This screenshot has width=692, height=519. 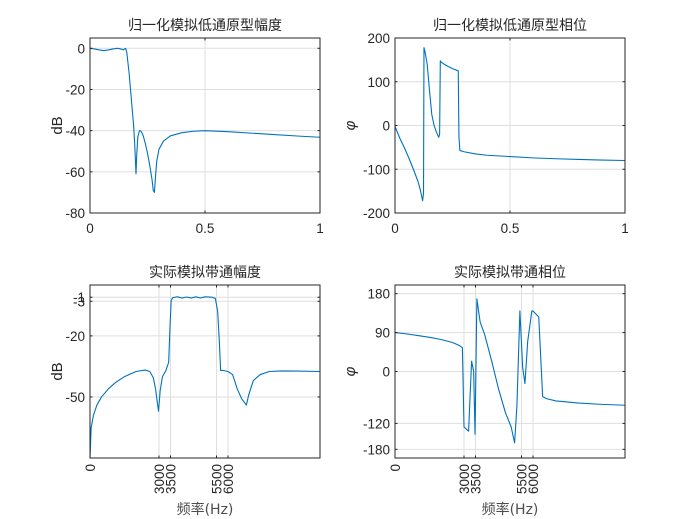 What do you see at coordinates (79, 297) in the screenshot?
I see `y-tick-label: -1` at bounding box center [79, 297].